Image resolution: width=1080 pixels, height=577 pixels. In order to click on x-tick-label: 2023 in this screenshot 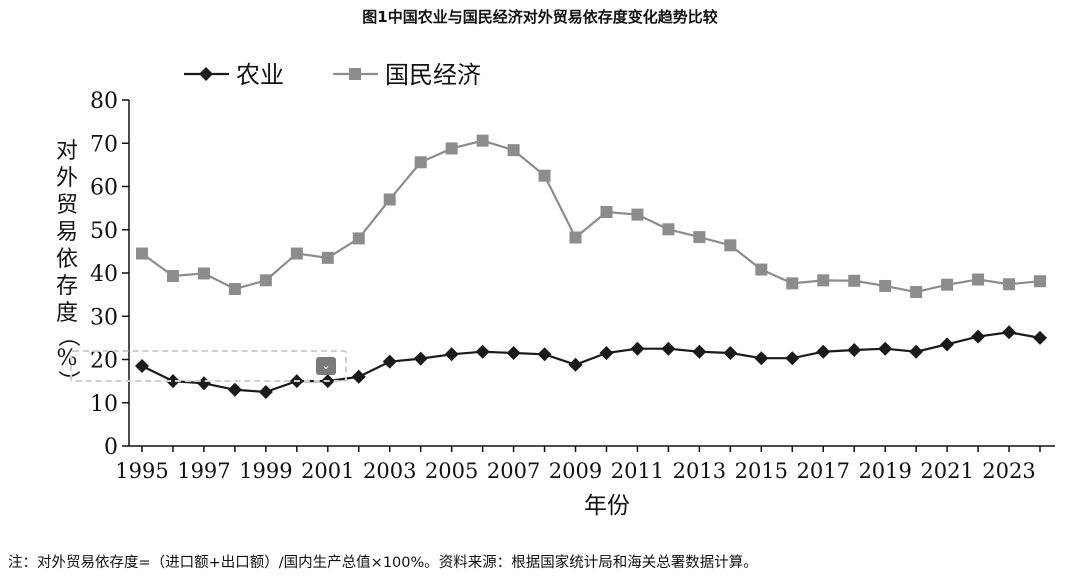, I will do `click(1008, 471)`.